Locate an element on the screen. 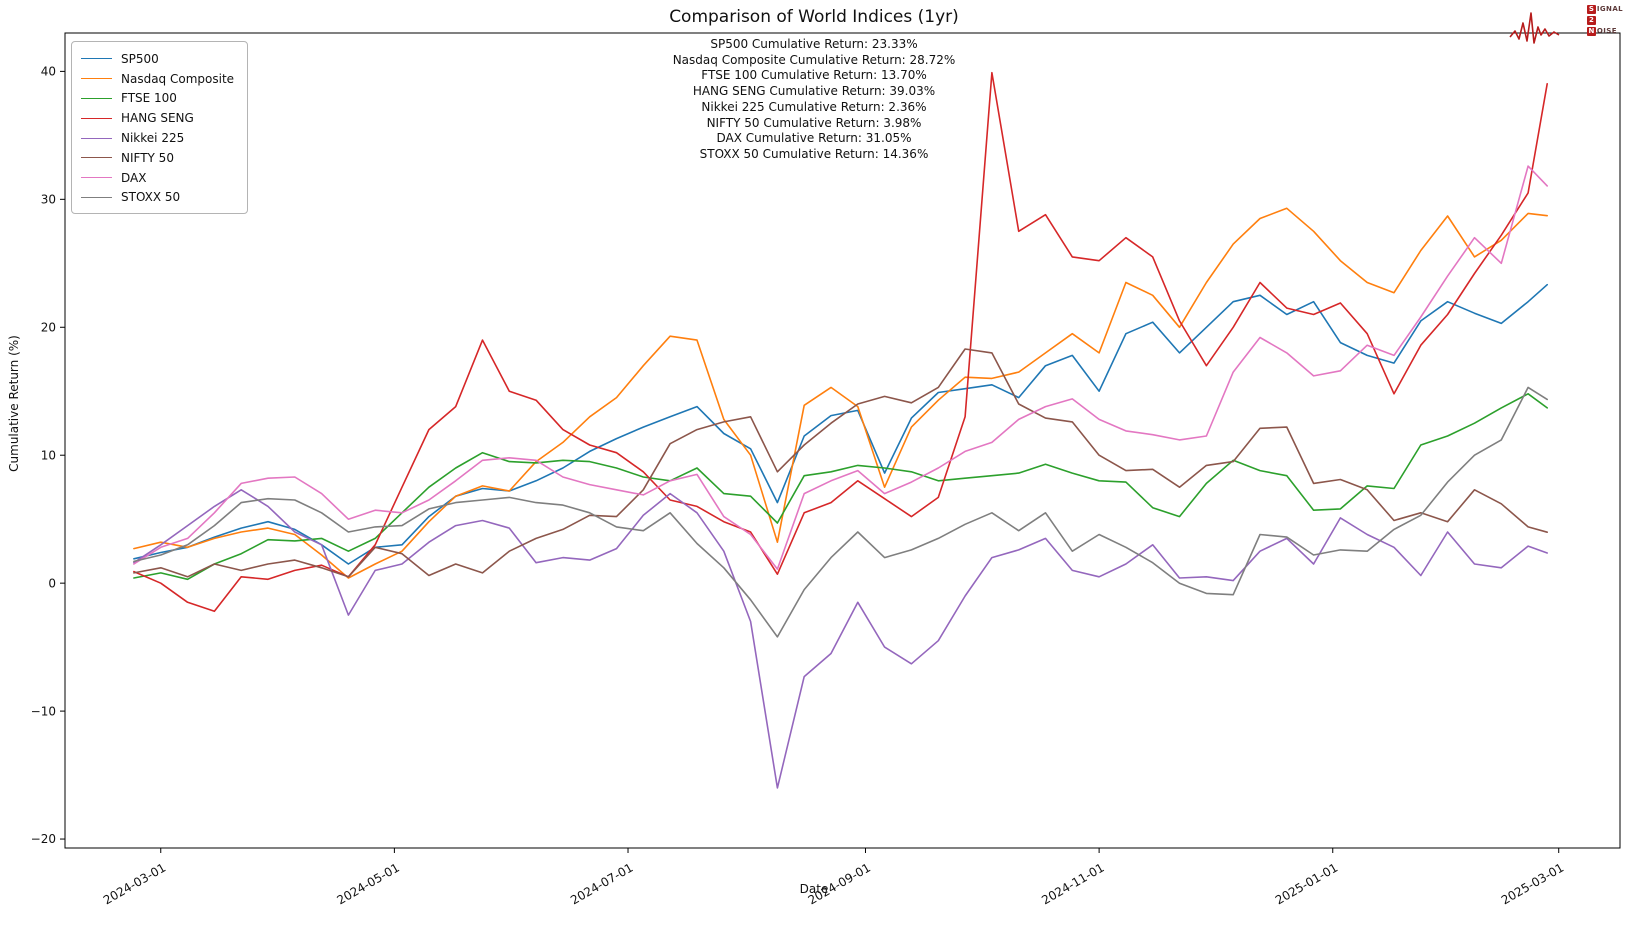  annotation-ftse: FTSE 100 Cumulative Return: 13.70% is located at coordinates (814, 75).